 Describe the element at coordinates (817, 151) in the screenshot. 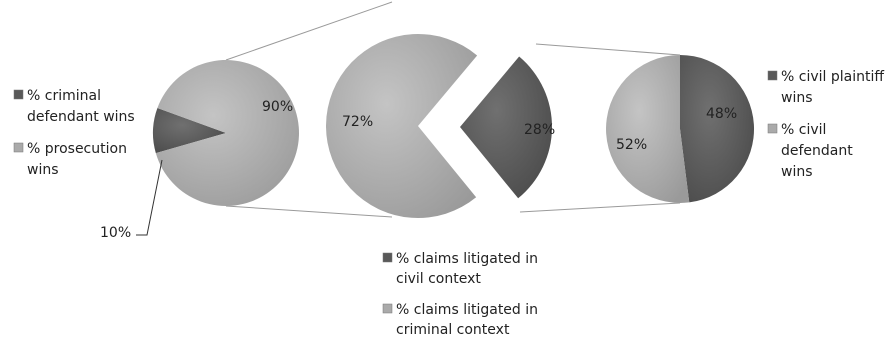

I see `right-legend-label: defendant` at that location.